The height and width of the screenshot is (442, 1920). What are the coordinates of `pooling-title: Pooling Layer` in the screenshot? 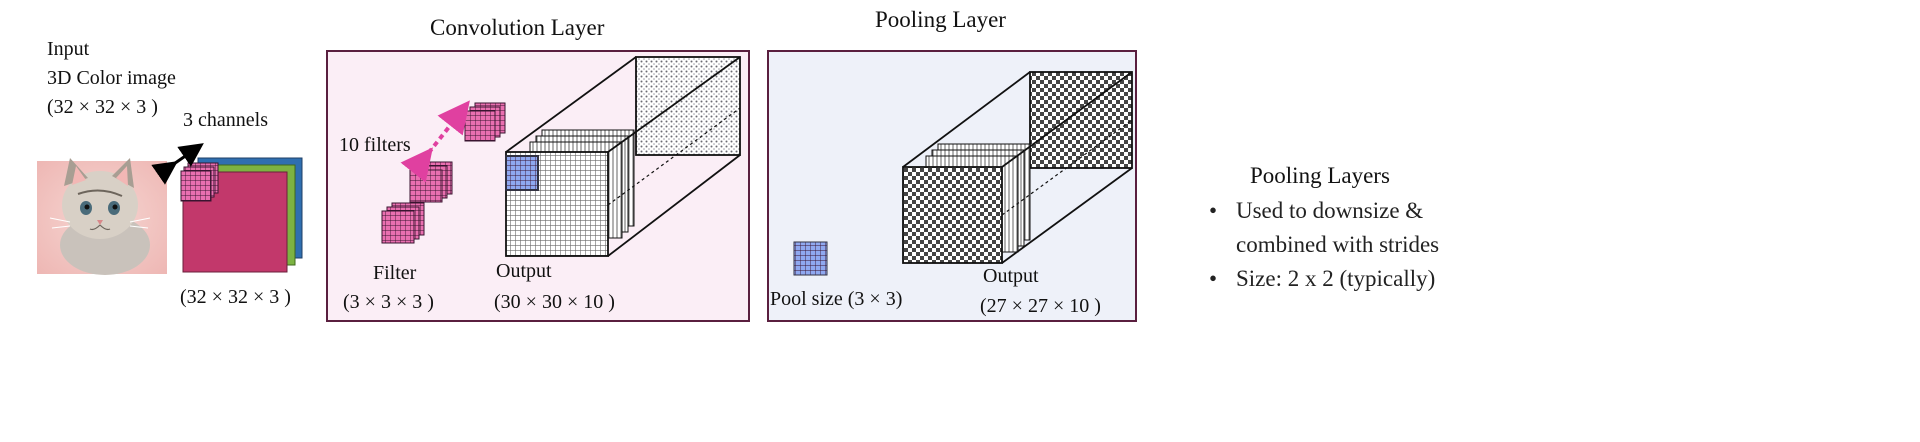 It's located at (940, 19).